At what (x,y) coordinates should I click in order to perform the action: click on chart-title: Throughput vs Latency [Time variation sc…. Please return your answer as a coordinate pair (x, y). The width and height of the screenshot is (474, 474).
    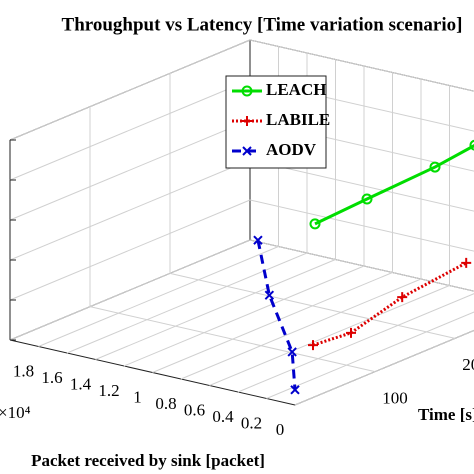
    Looking at the image, I should click on (262, 24).